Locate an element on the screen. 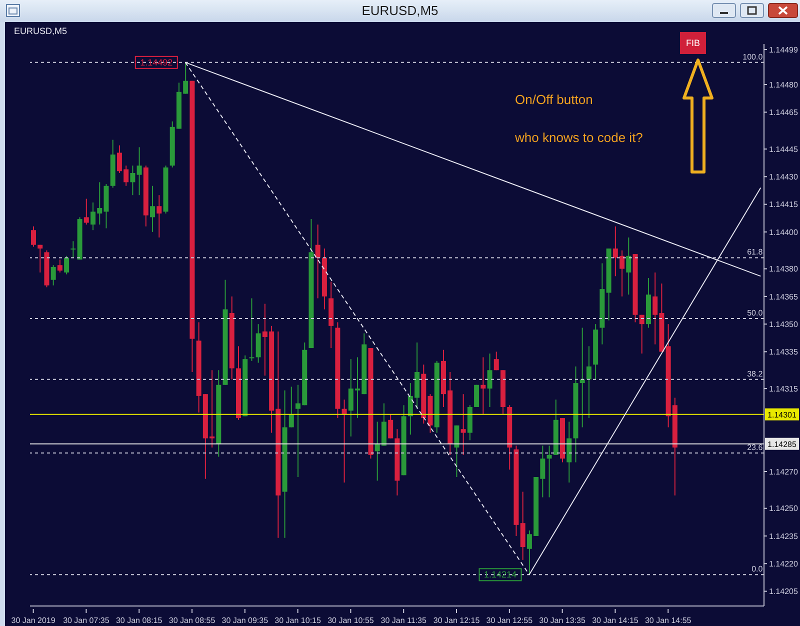  ref-line-label: 1.14301 is located at coordinates (783, 415).